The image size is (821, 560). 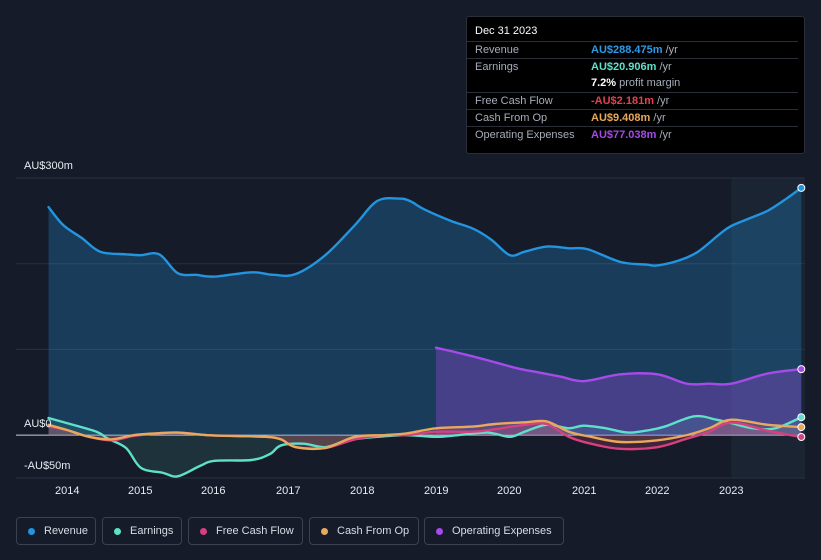 I want to click on tooltip-label: Revenue, so click(x=497, y=50).